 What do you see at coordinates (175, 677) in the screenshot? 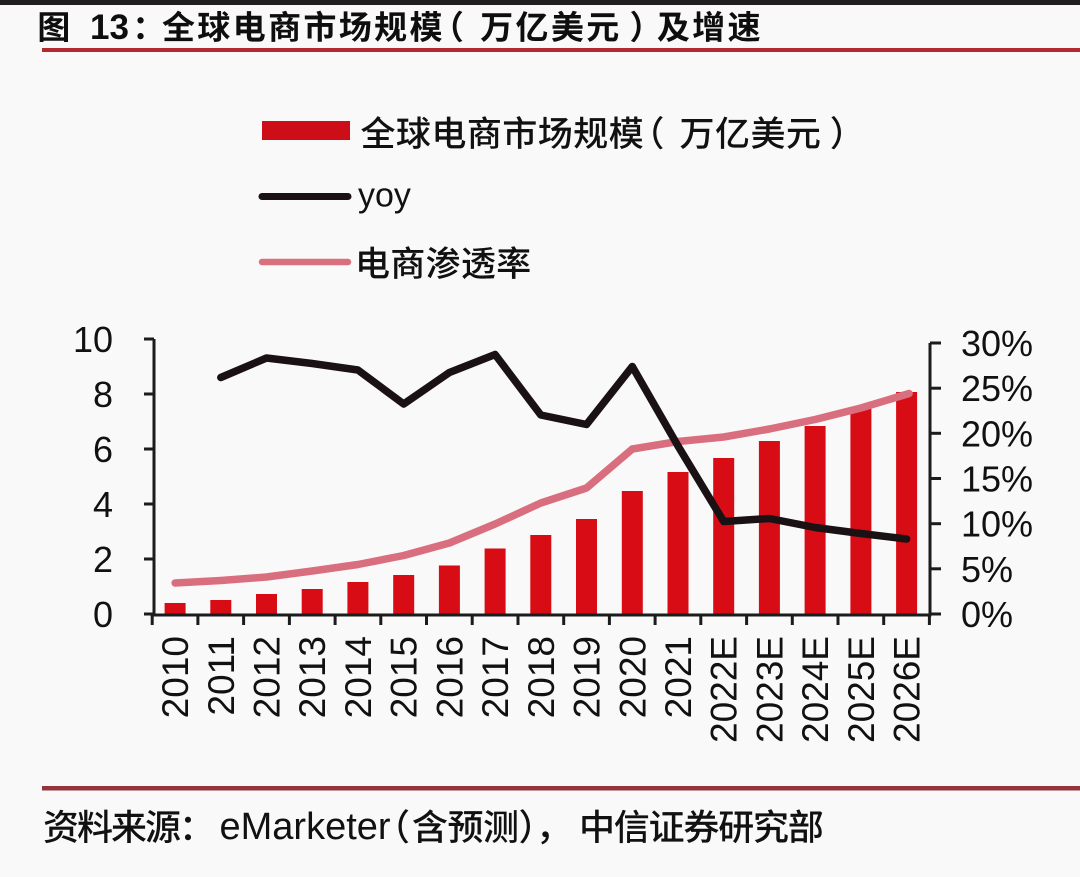
I see `svg-text: 2010` at bounding box center [175, 677].